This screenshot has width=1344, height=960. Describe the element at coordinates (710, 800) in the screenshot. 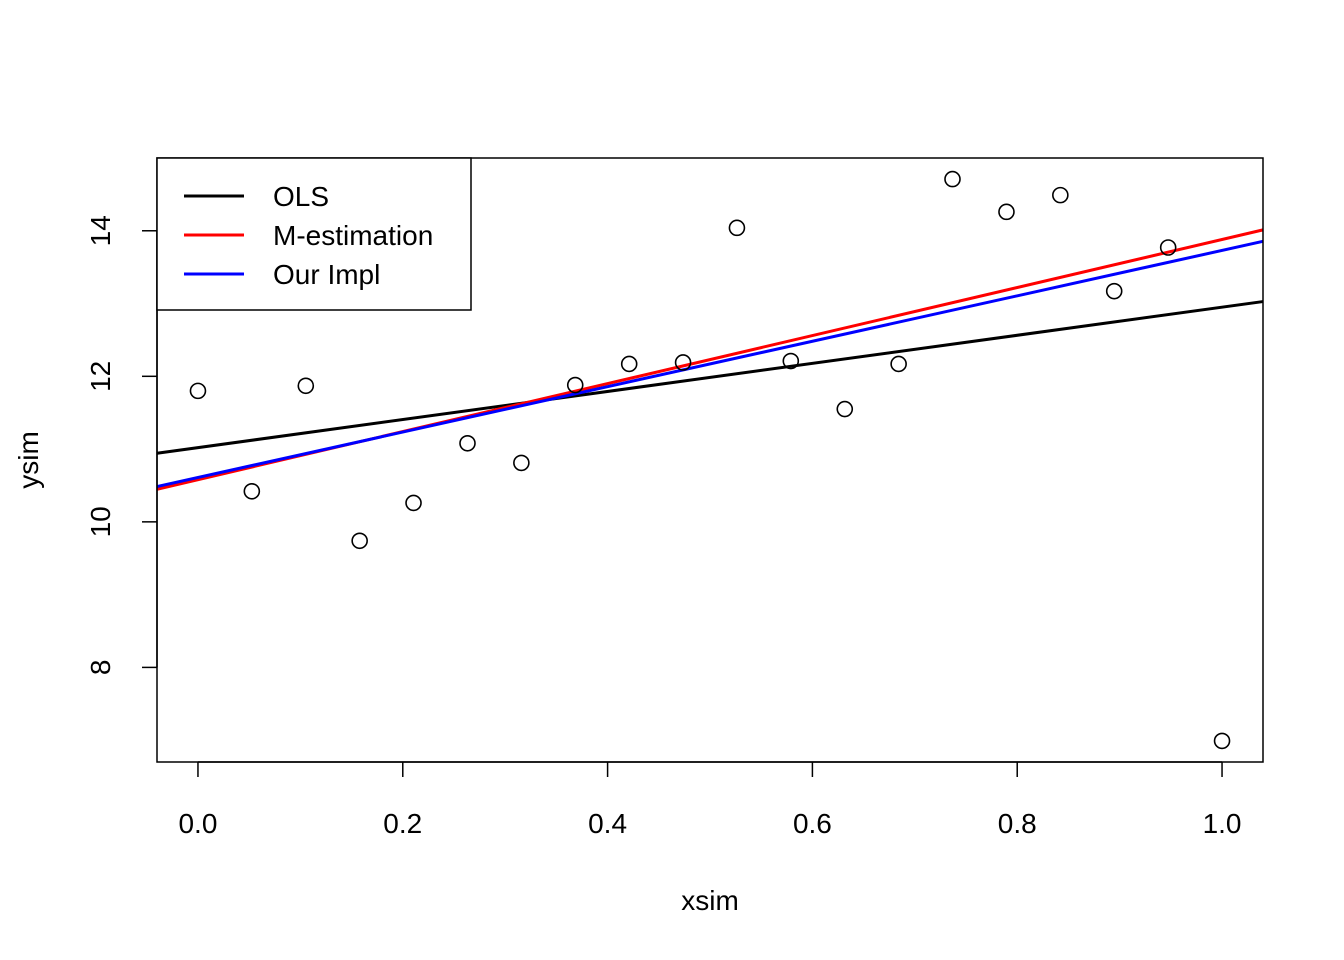

I see `x-axis: 0.0 0.2 0.4 0.6 0.8 1.0` at that location.